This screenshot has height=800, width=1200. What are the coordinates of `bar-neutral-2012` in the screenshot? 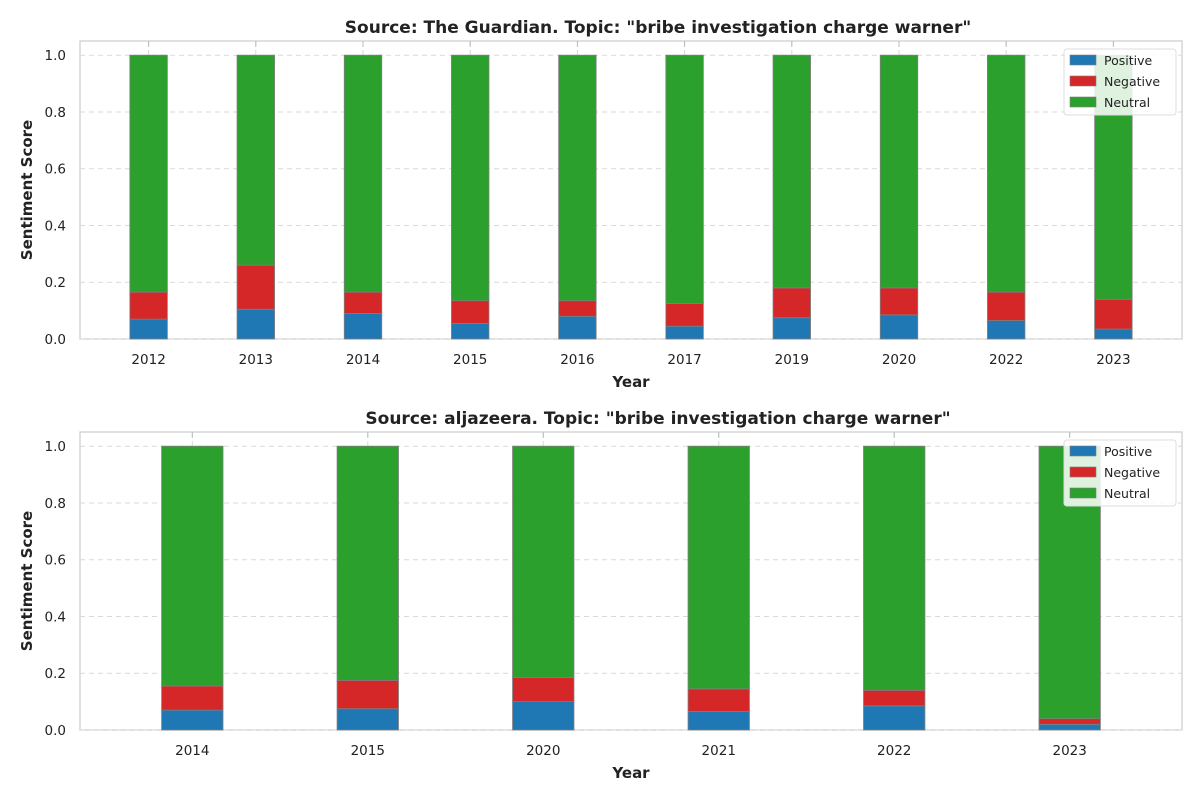 It's located at (148, 173).